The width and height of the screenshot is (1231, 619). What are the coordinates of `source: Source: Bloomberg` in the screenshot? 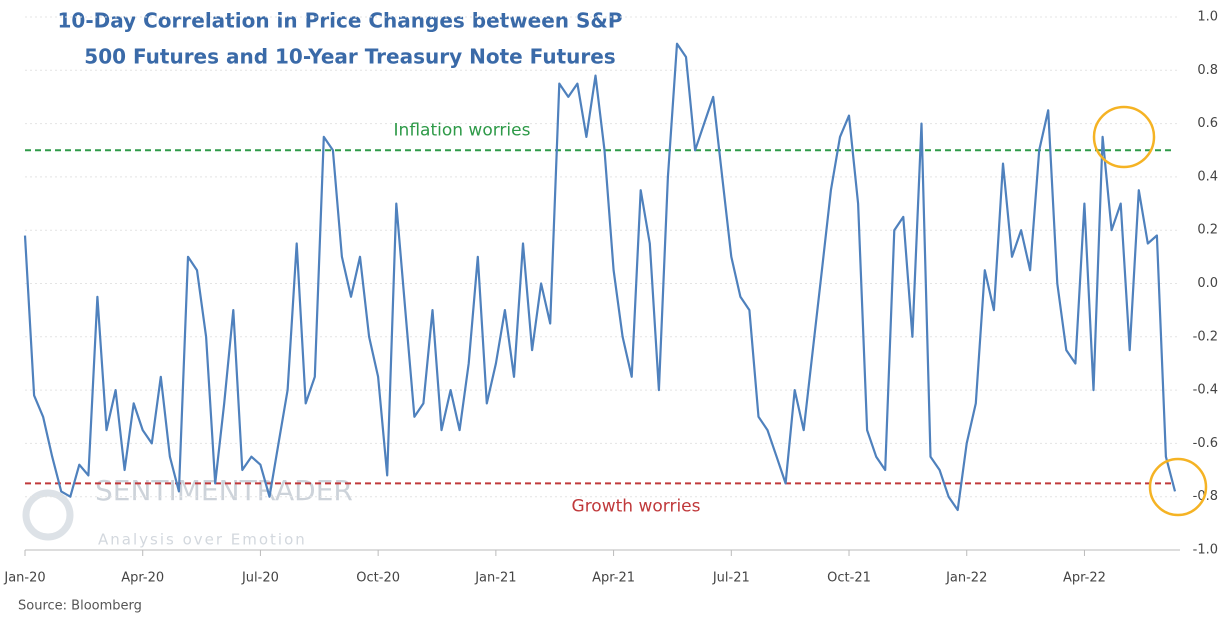 It's located at (80, 606).